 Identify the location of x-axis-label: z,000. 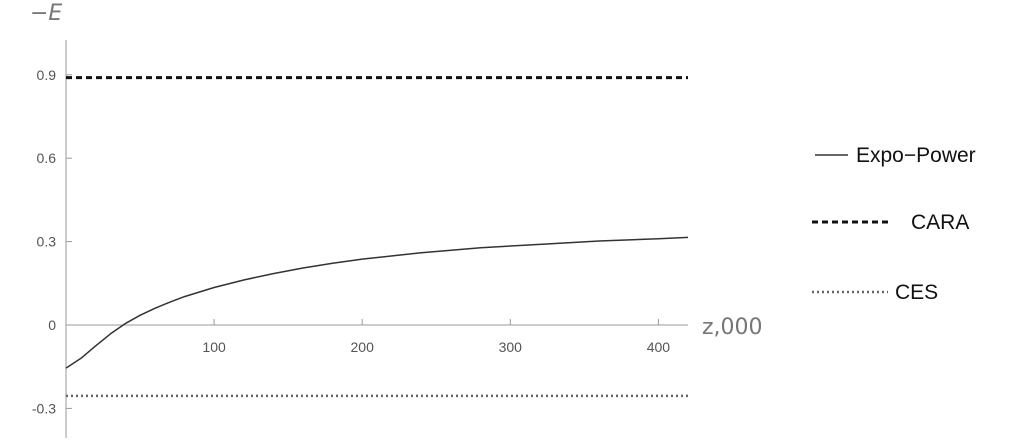
(732, 327).